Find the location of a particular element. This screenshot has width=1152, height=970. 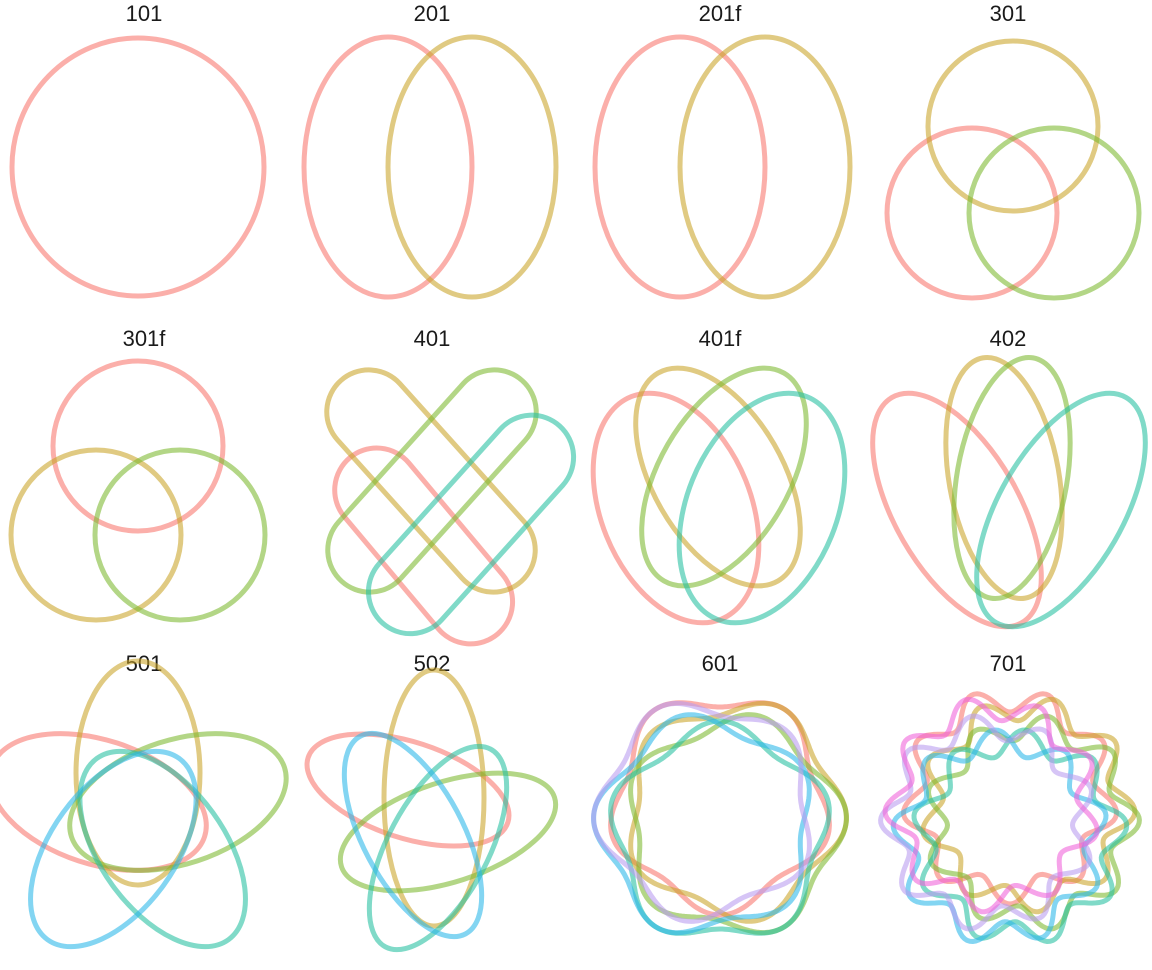

panel-301f: 301f is located at coordinates (144, 485).